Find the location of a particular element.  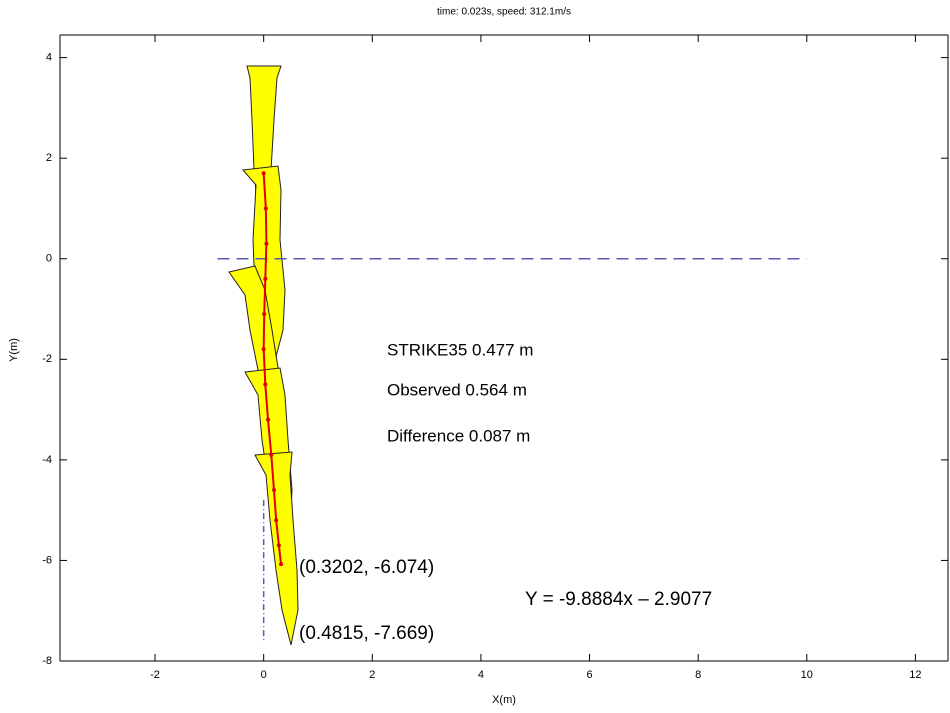

projectile-outlines is located at coordinates (263, 355).